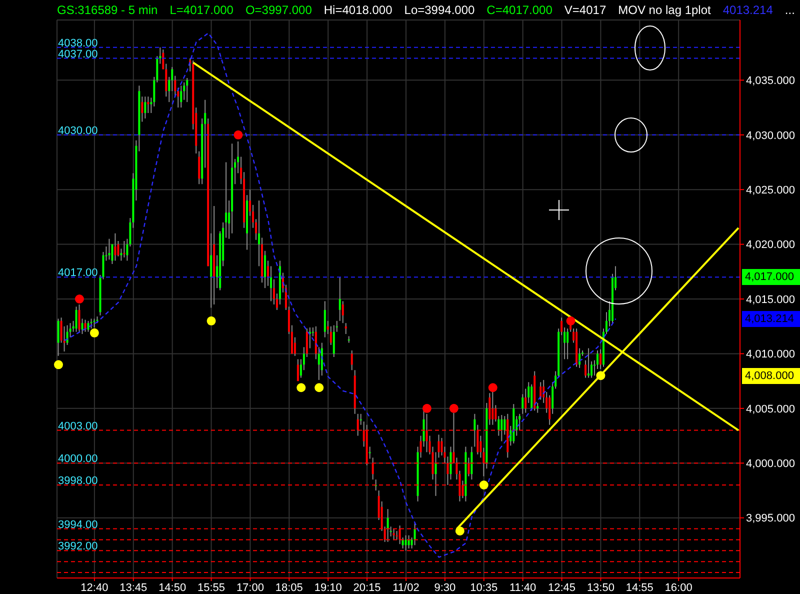 The image size is (800, 594). I want to click on ref-line-label: 4017.00, so click(78, 273).